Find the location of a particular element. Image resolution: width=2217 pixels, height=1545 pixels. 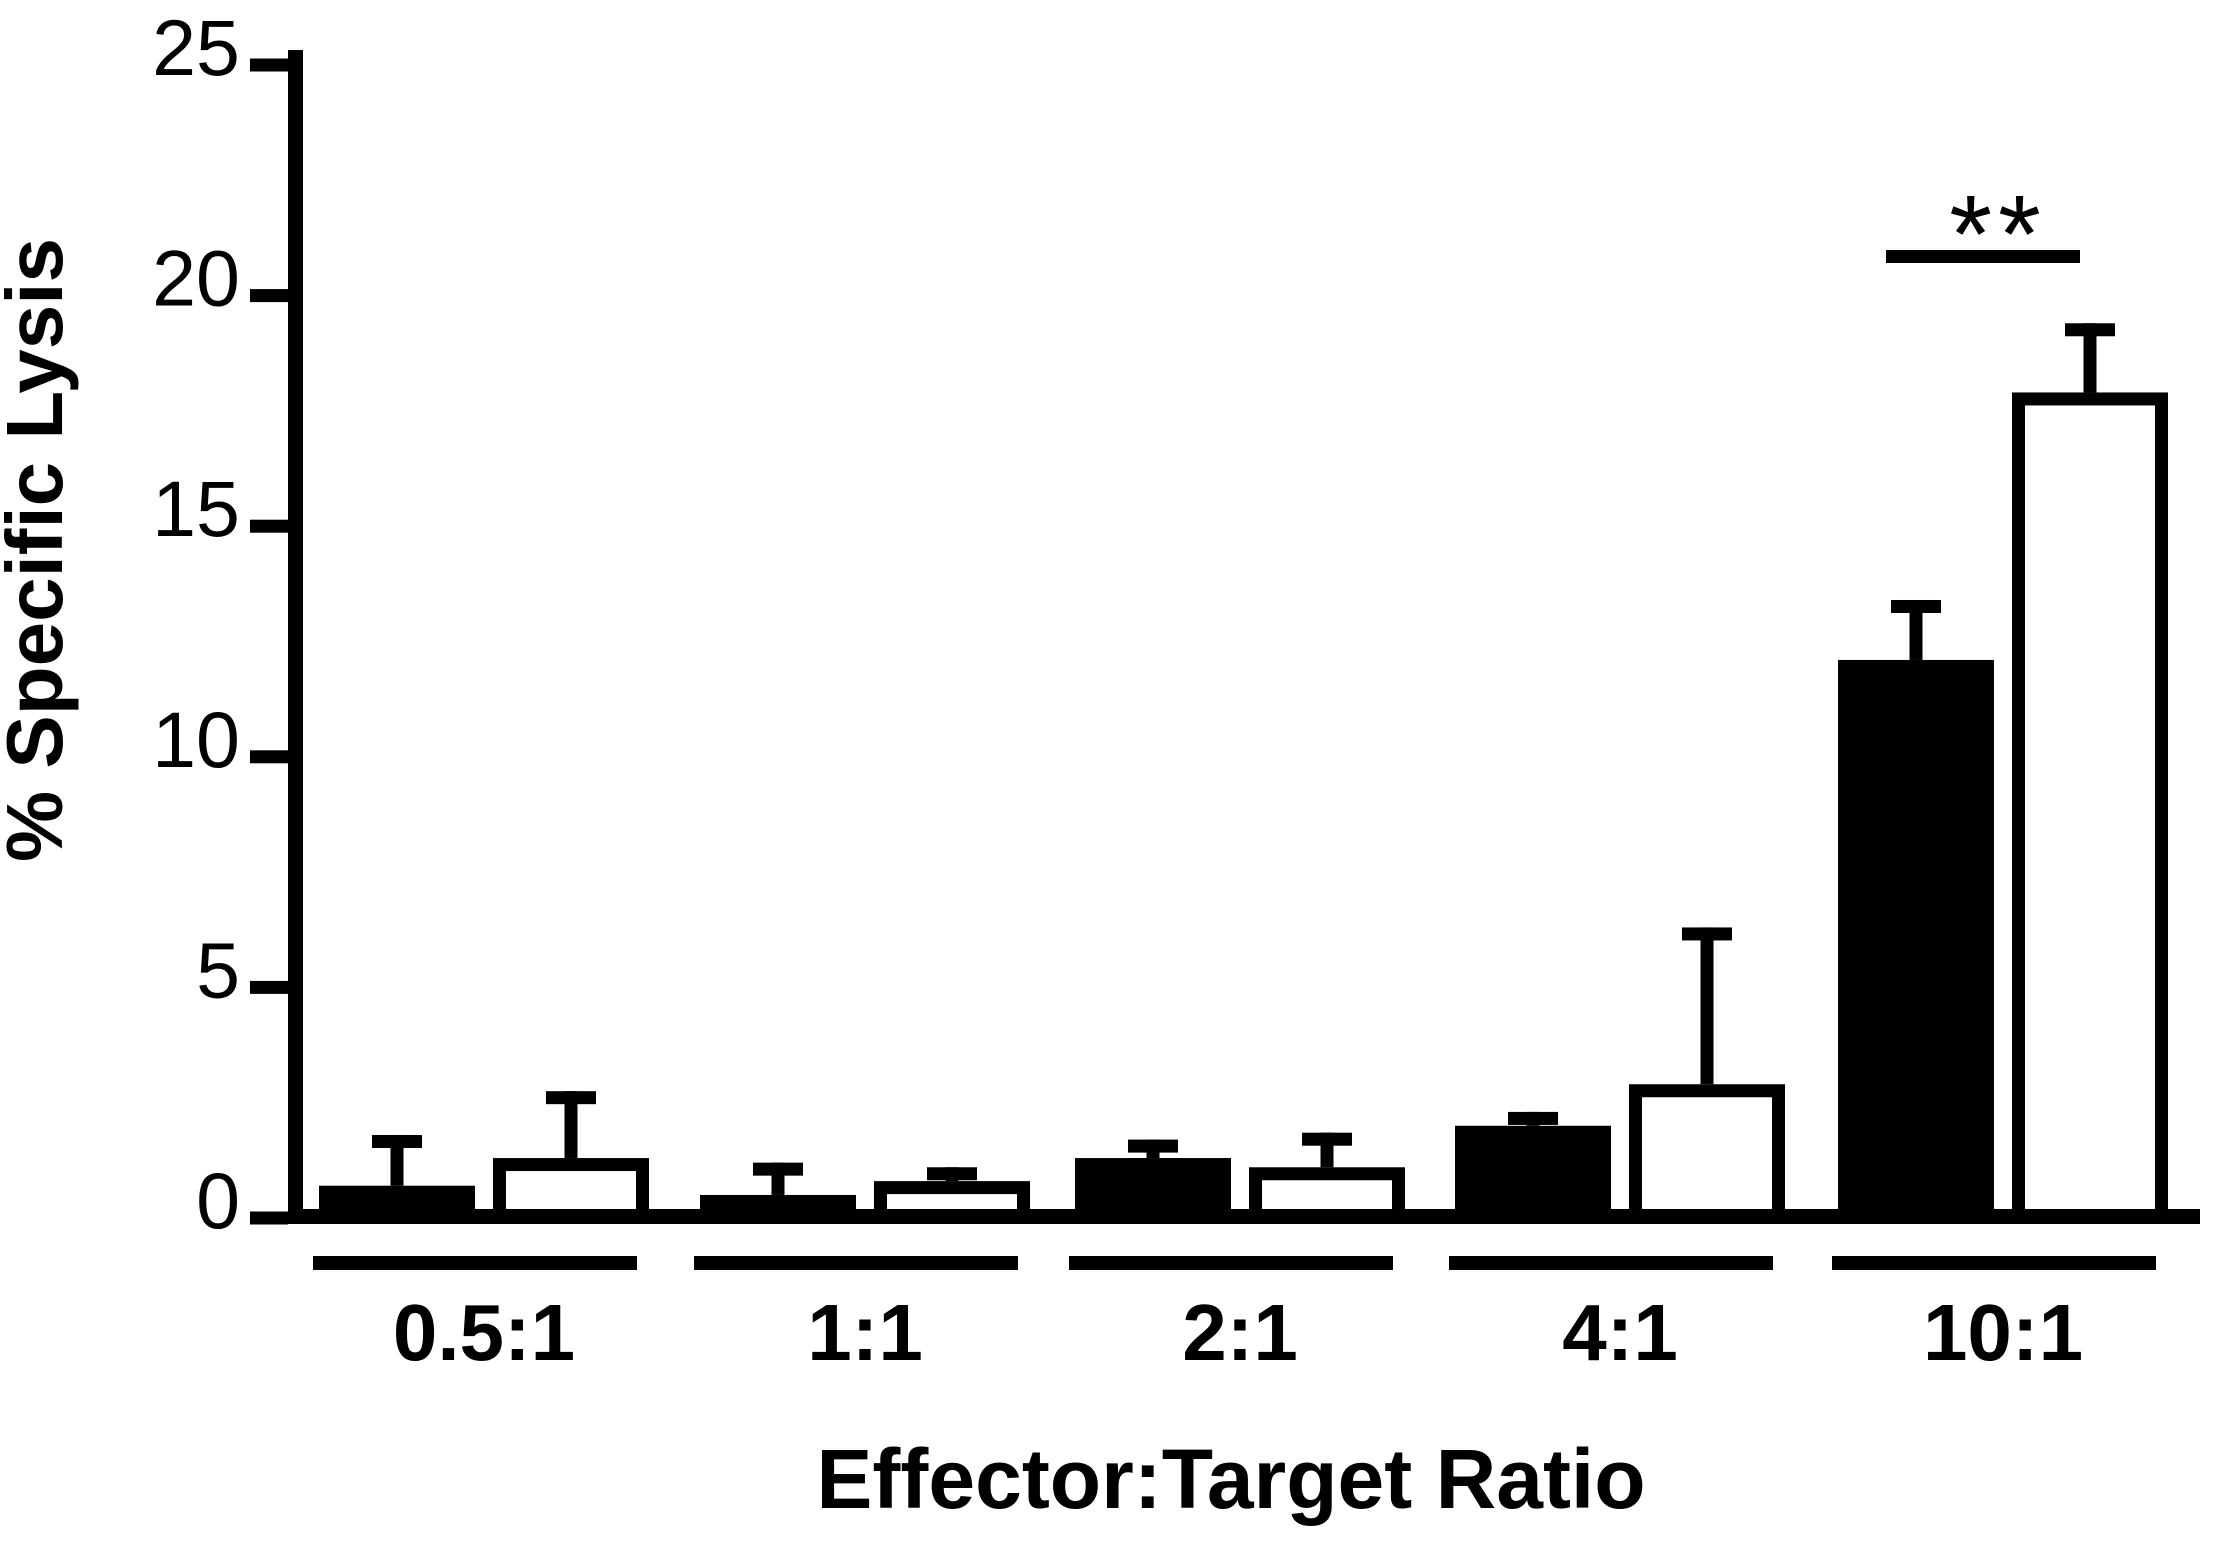

y-tick-label: 10 is located at coordinates (196, 739).